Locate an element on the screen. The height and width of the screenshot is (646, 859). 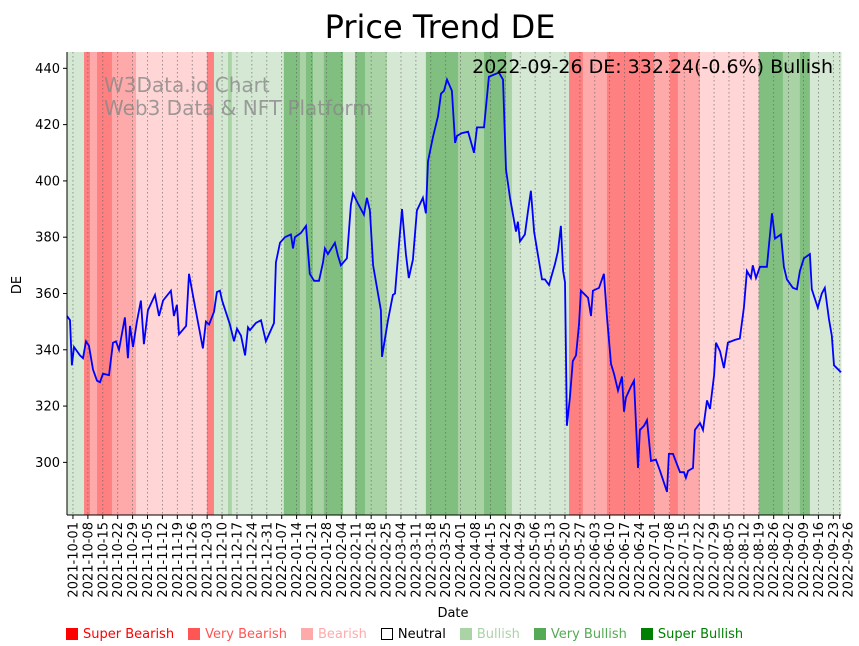
x-tick-label: 2022-01-21 is located at coordinates (312, 560).